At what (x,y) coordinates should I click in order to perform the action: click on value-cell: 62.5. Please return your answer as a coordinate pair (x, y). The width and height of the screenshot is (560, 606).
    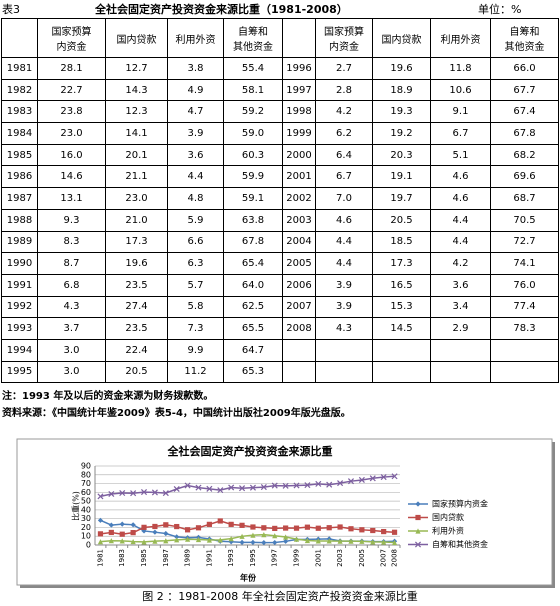
    Looking at the image, I should click on (253, 307).